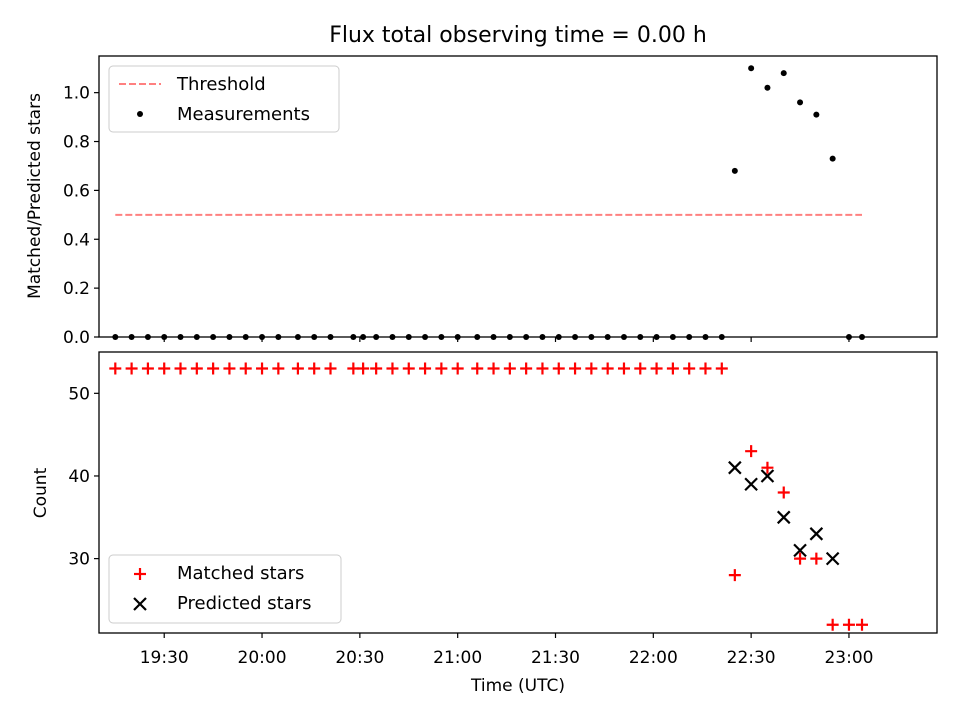 This screenshot has height=724, width=960. What do you see at coordinates (221, 84) in the screenshot?
I see `threshold-legend-label: Threshold` at bounding box center [221, 84].